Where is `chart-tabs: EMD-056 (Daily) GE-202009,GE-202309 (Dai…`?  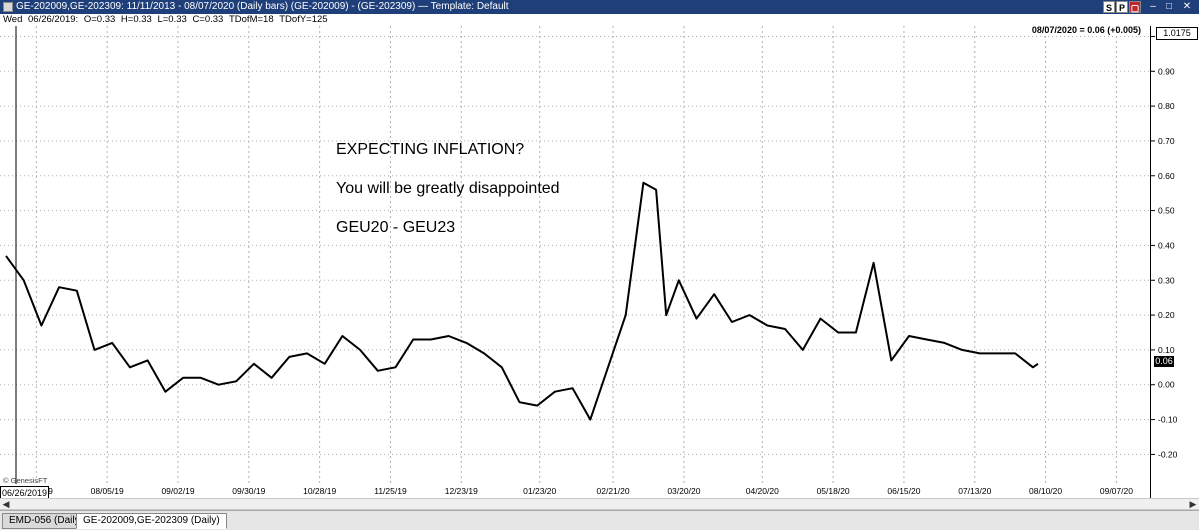 chart-tabs: EMD-056 (Daily) GE-202009,GE-202309 (Dai… is located at coordinates (599, 520).